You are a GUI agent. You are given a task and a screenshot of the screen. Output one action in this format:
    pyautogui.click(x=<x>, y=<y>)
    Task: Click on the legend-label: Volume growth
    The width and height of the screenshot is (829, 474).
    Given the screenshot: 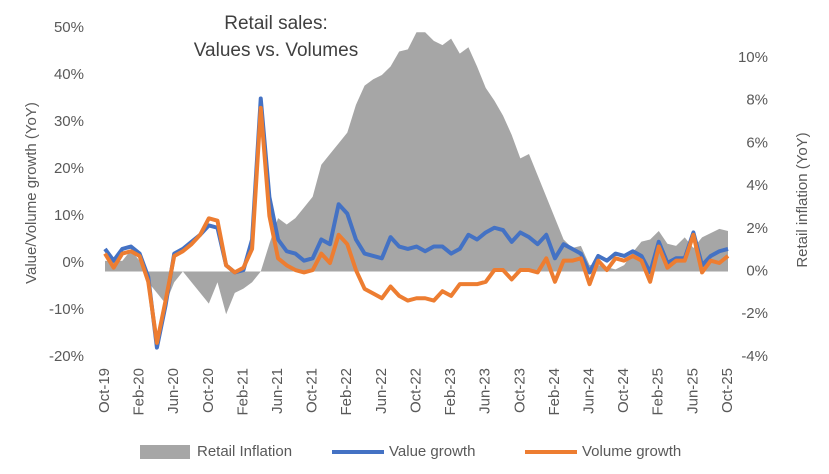 What is the action you would take?
    pyautogui.click(x=631, y=451)
    